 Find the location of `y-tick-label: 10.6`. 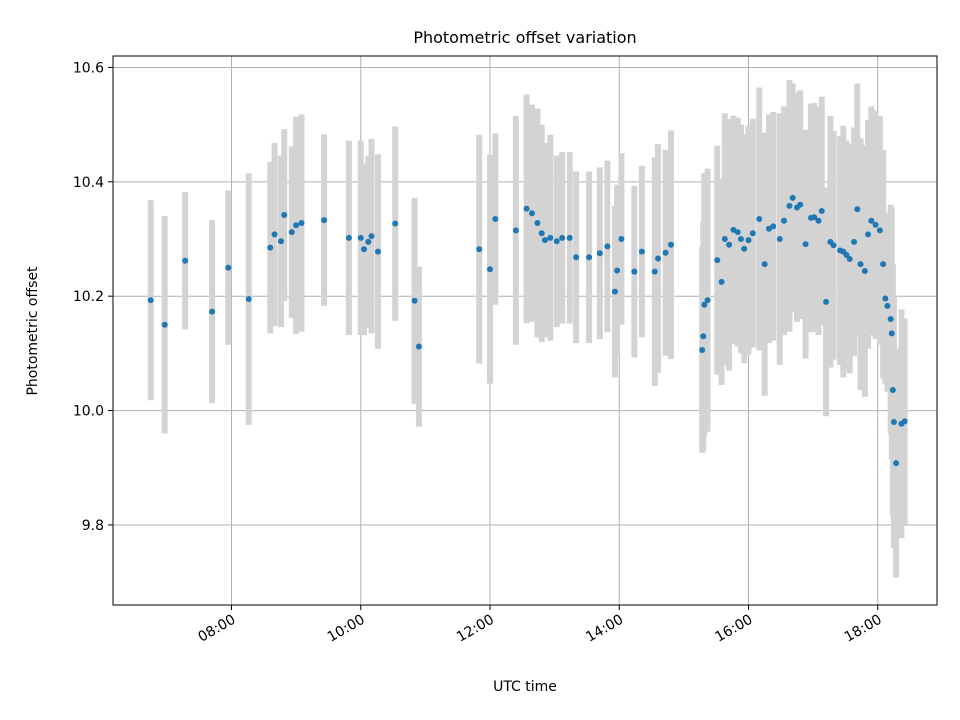

y-tick-label: 10.6 is located at coordinates (88, 68).